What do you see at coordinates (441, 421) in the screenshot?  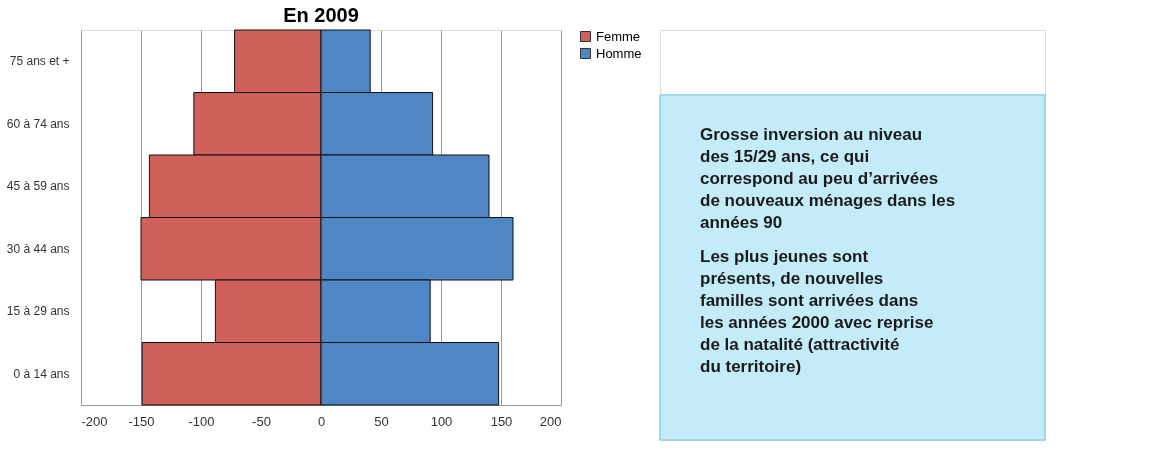 I see `x-tick-label: 100` at bounding box center [441, 421].